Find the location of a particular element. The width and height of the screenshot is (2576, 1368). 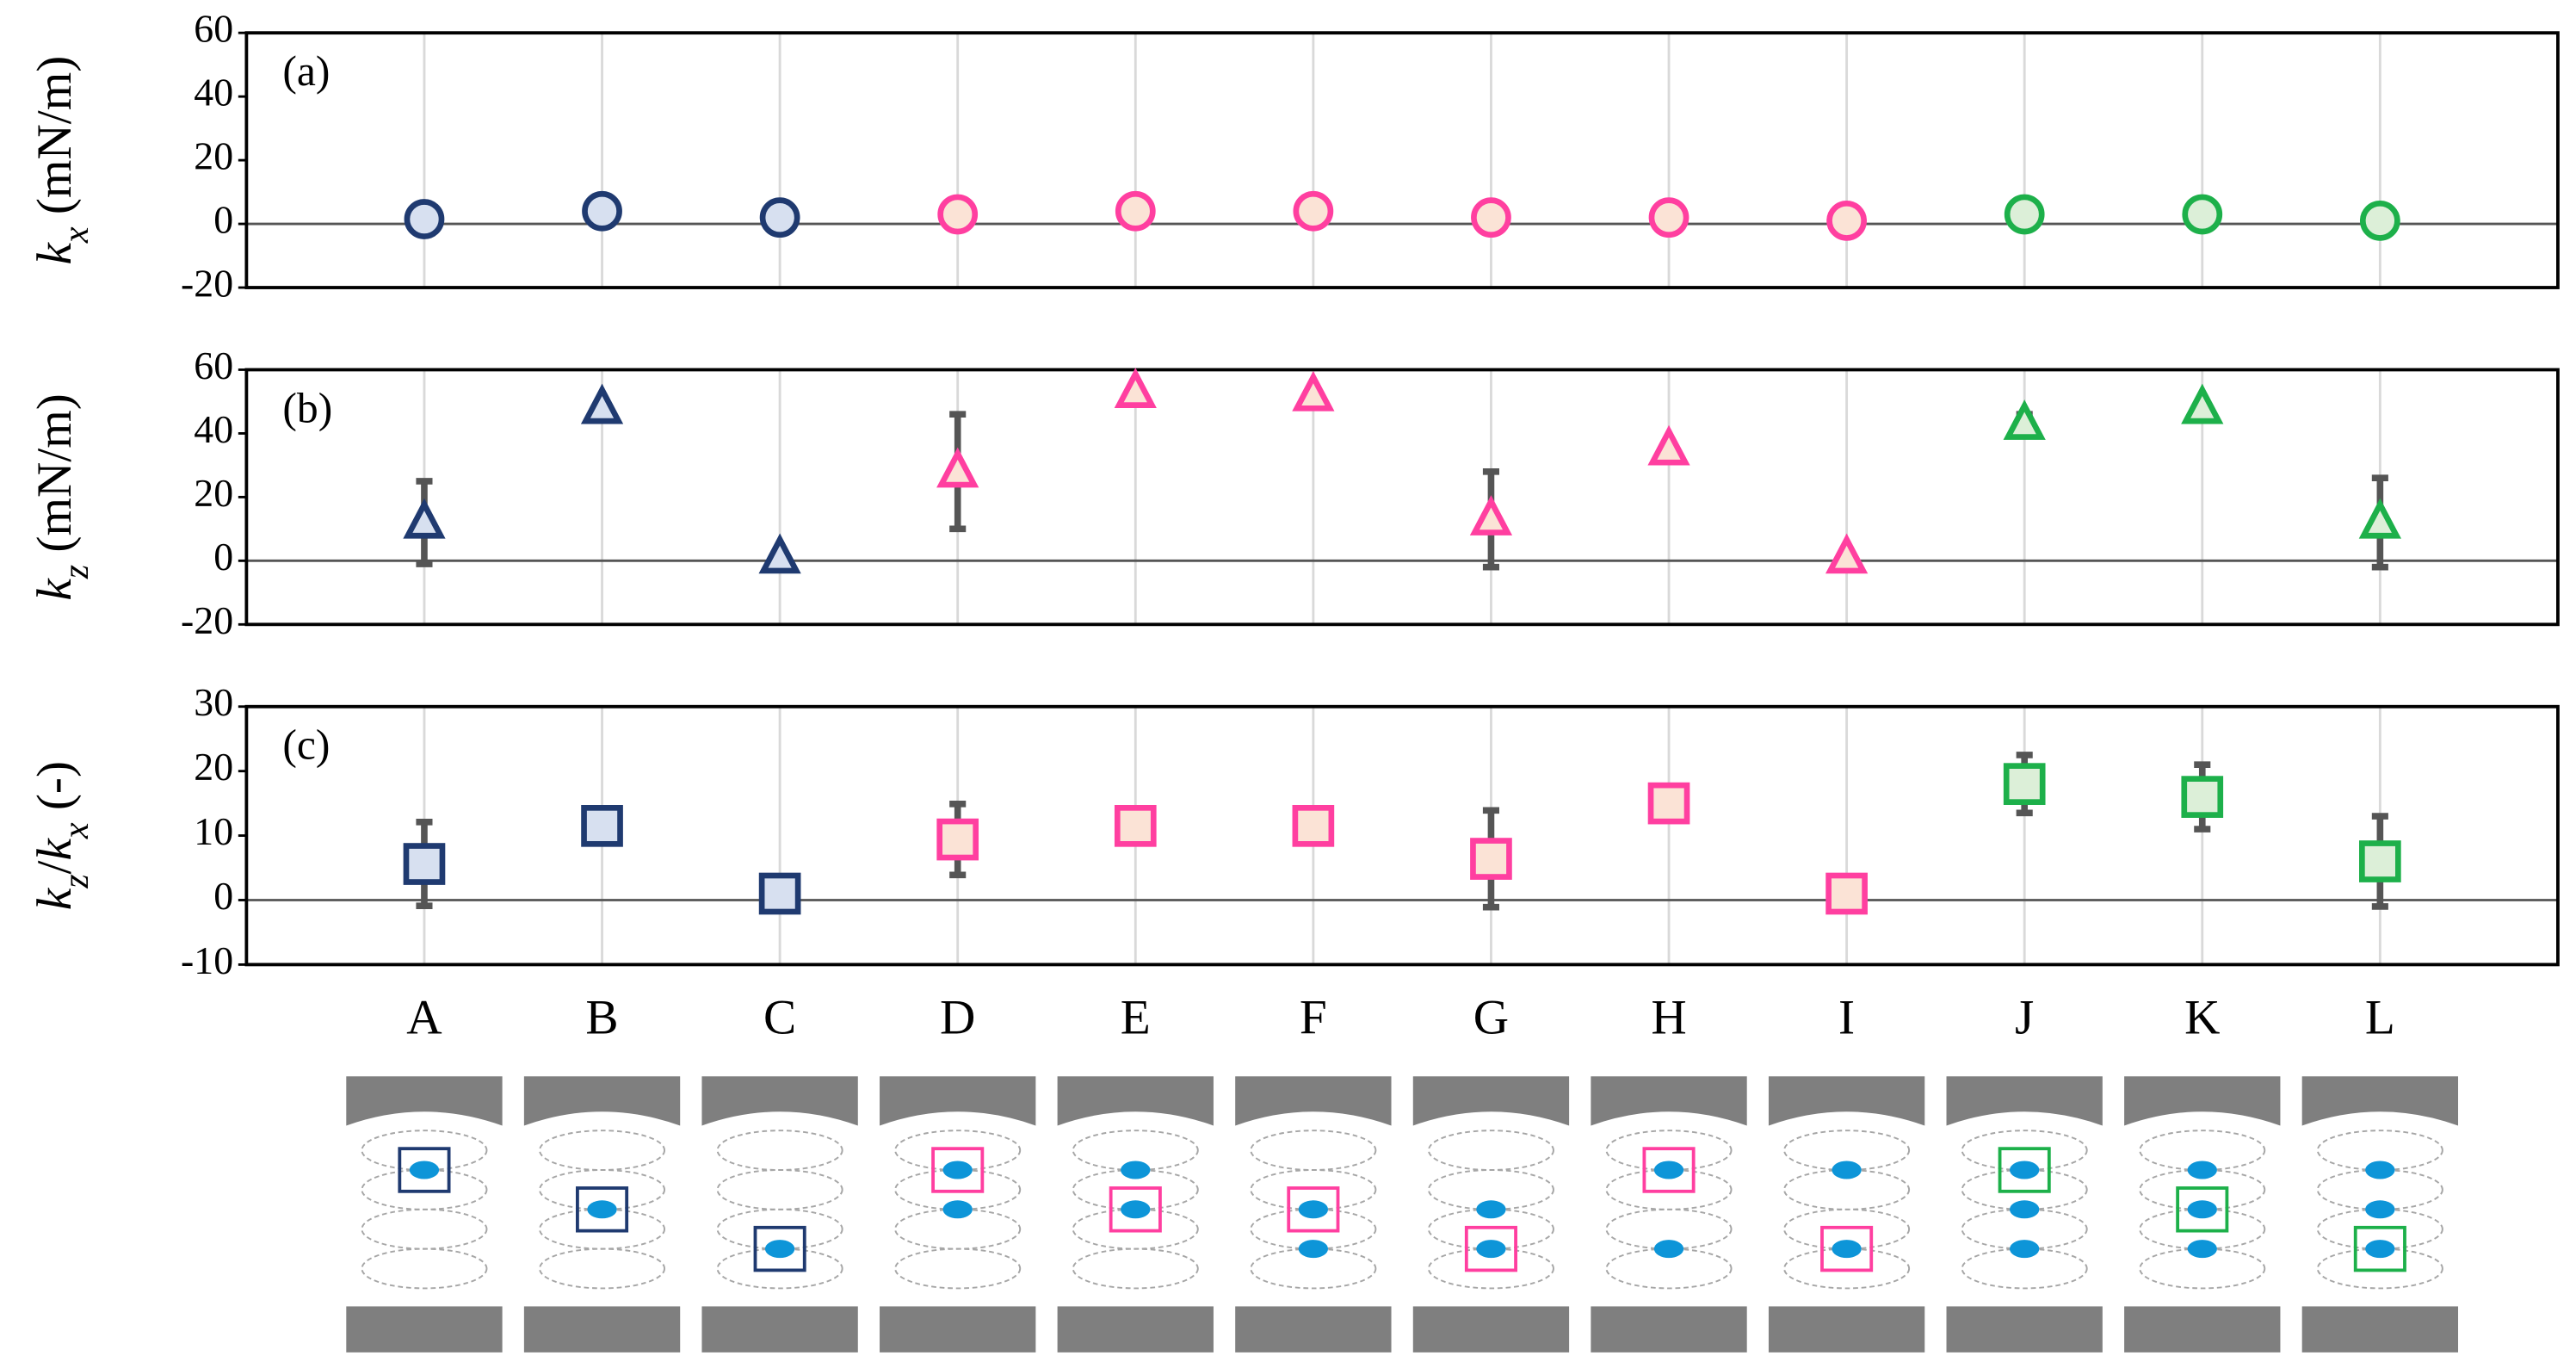

y-axis-label: kz (mN/m) is located at coordinates (62, 497).